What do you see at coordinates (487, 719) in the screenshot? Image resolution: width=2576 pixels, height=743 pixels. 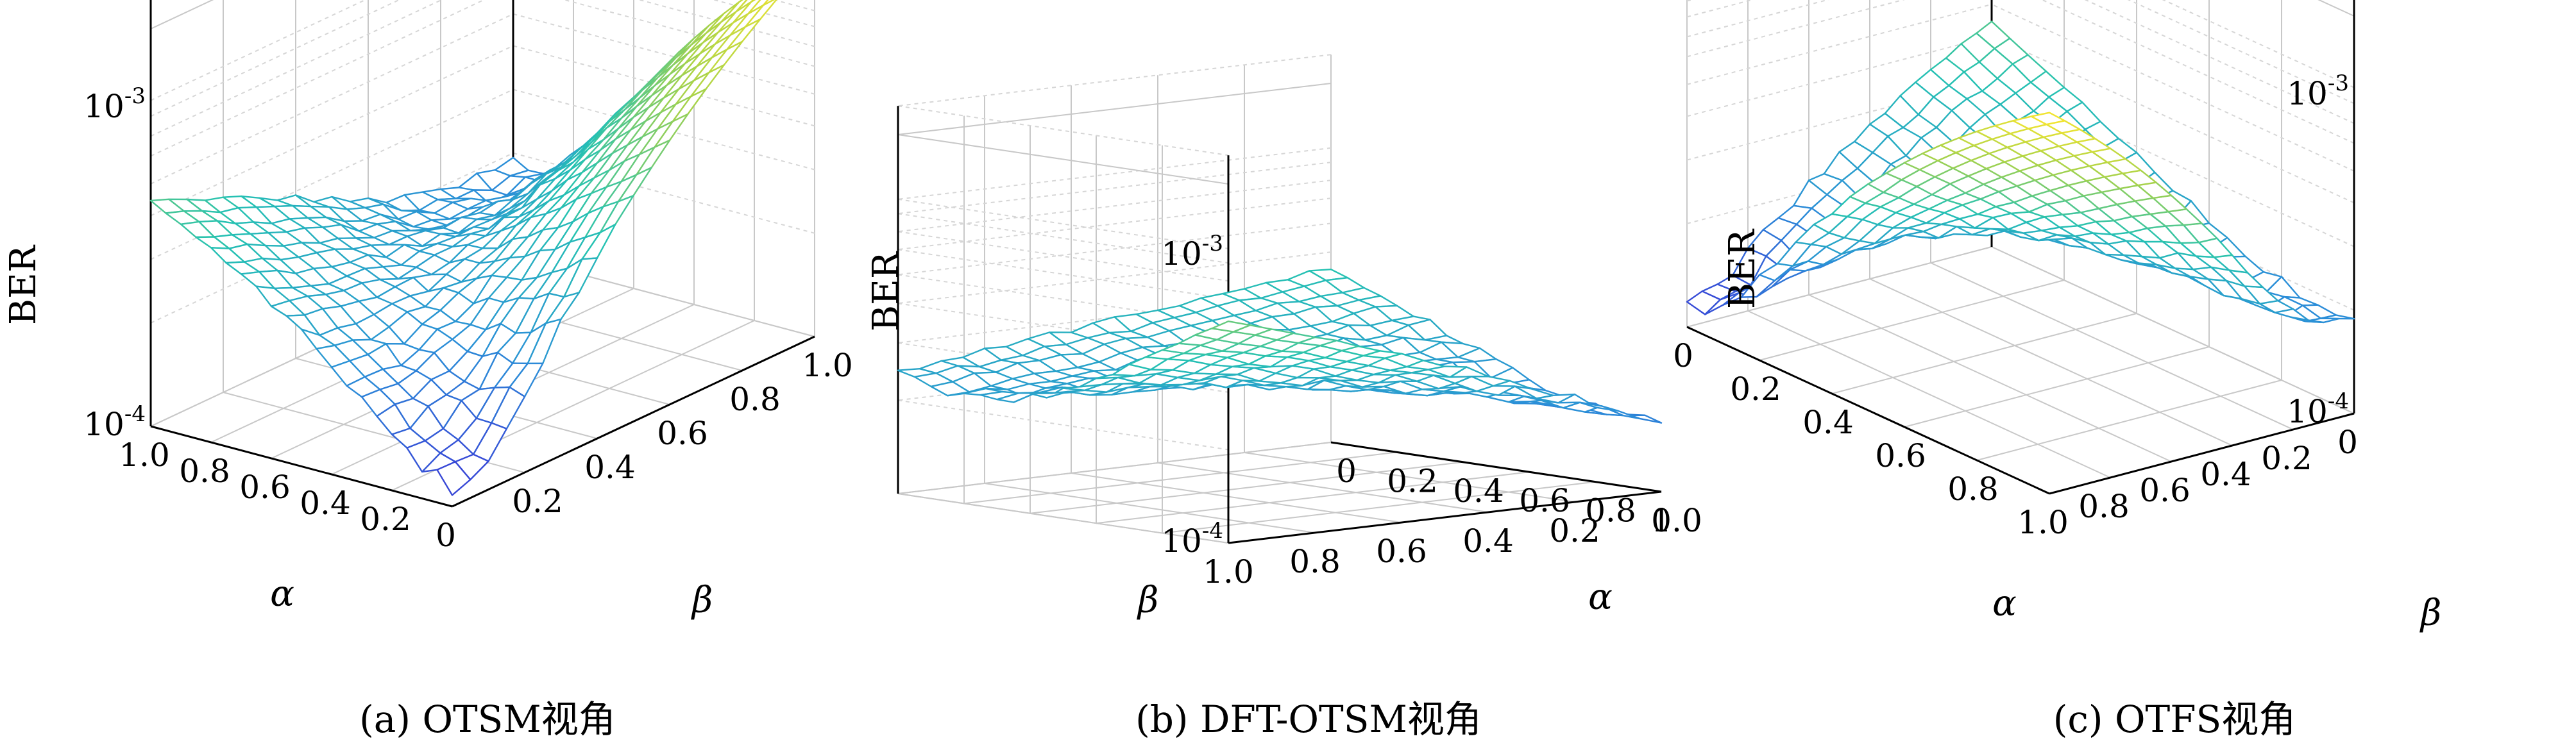 I see `caption-a: (a) OTSM视角` at bounding box center [487, 719].